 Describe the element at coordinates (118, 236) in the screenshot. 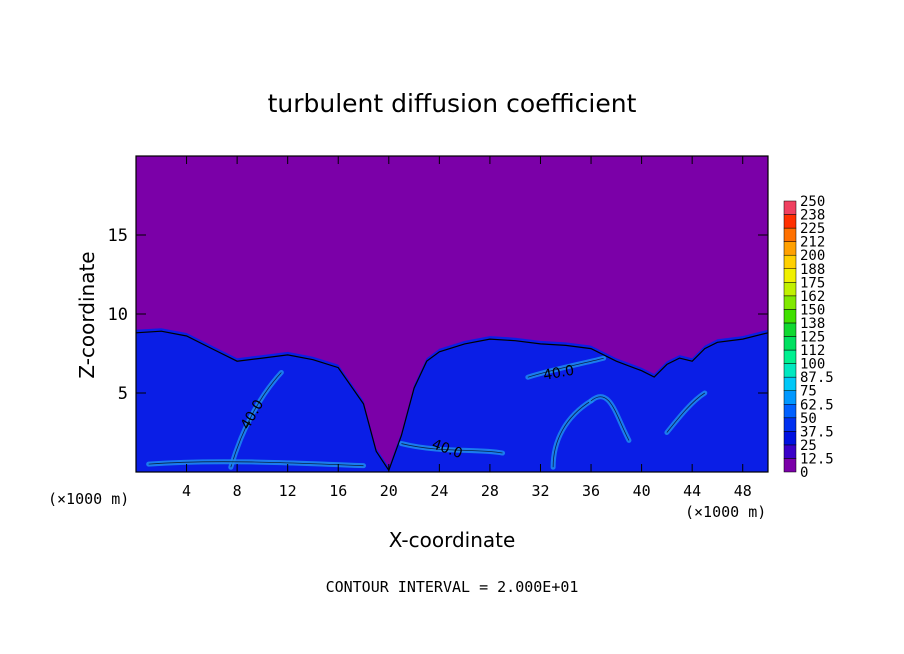

I see `y-tick-label: 15` at that location.